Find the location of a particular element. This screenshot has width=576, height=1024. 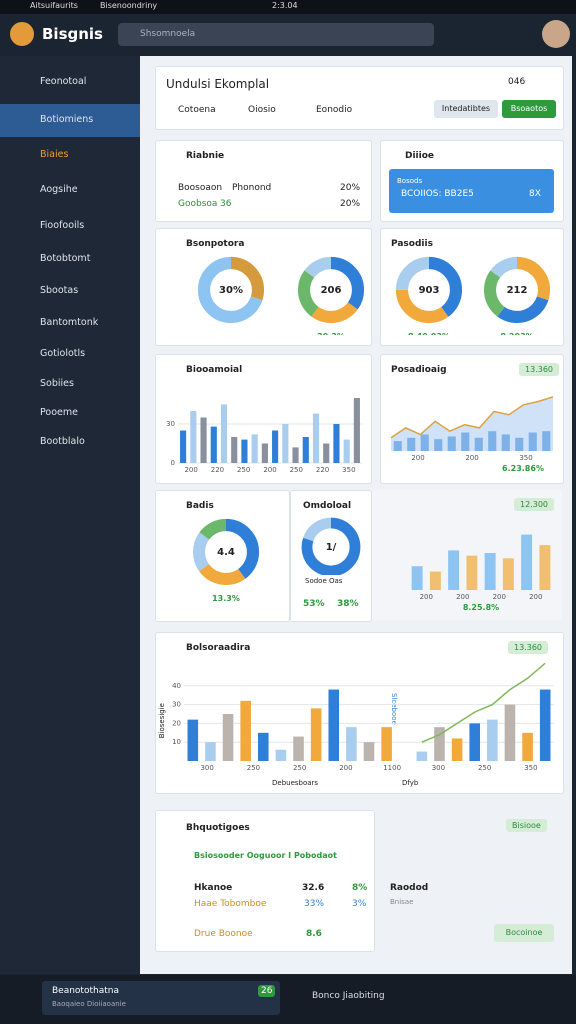

app-name: Aitsuifaurits is located at coordinates (54, 5).